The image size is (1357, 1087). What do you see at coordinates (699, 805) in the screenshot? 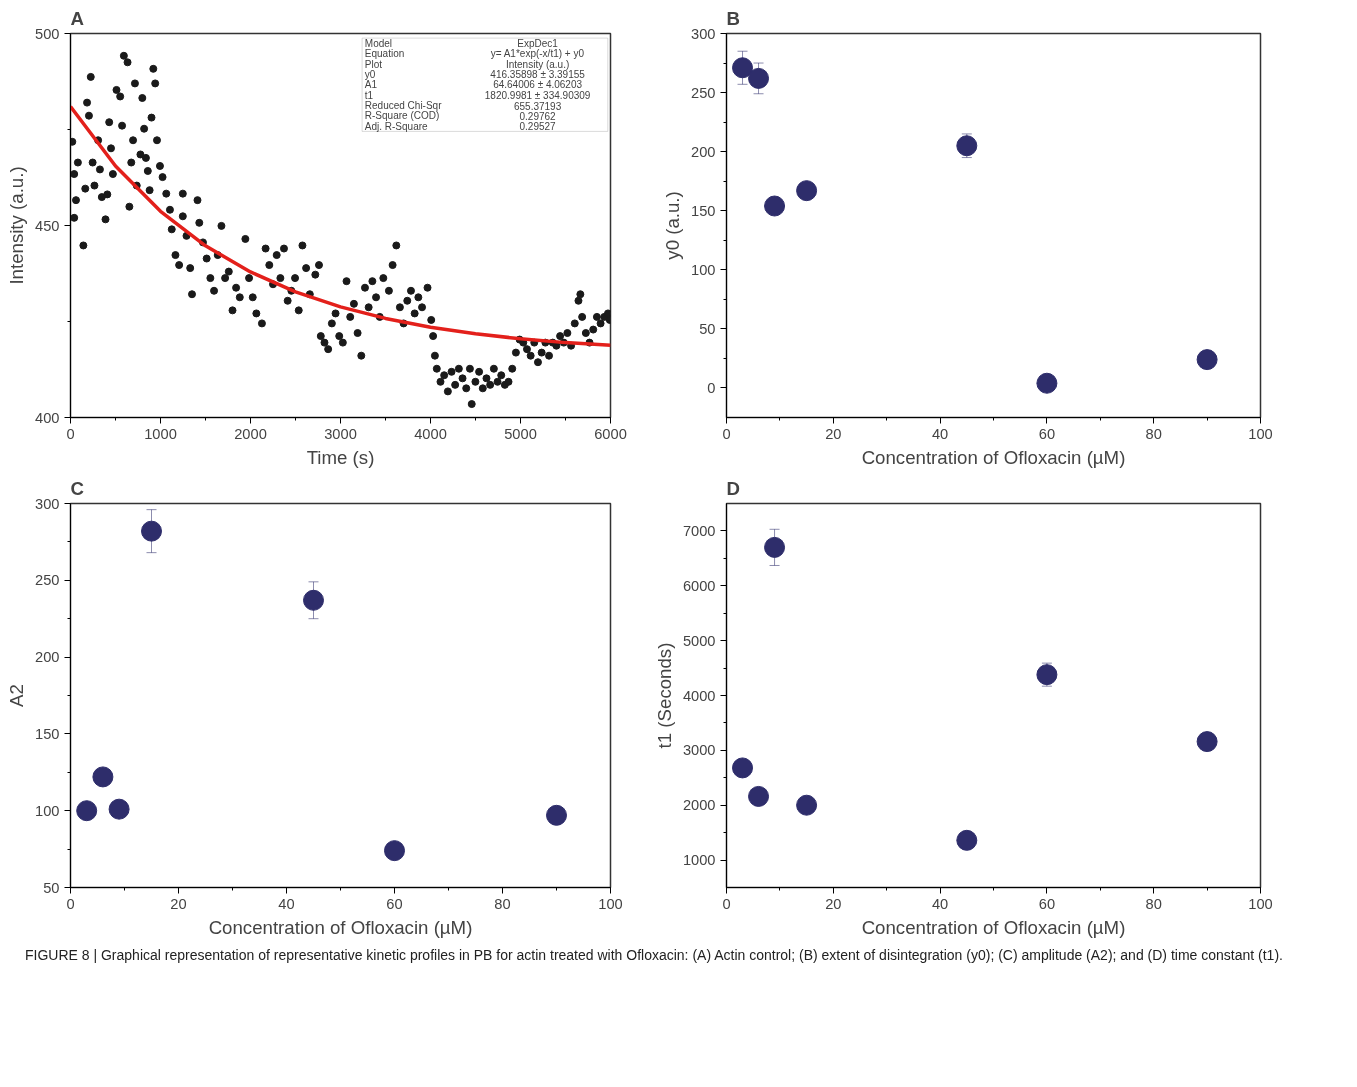
I see `y-tick-label: 2000` at bounding box center [699, 805].